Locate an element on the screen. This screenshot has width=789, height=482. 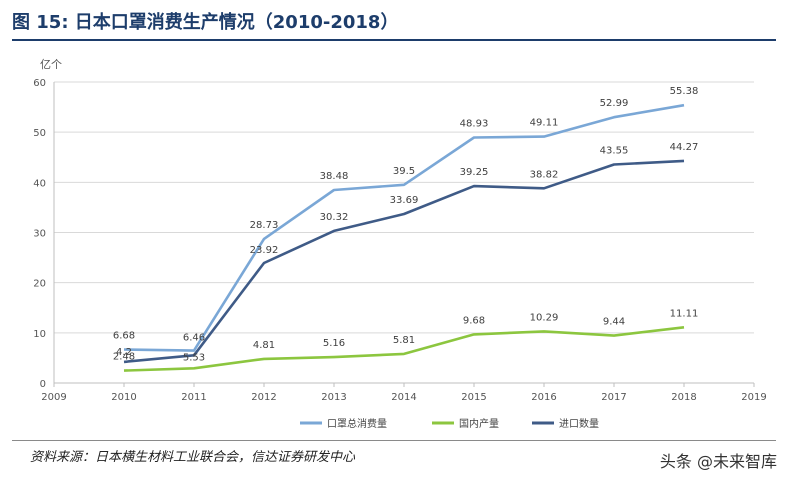
data-label: 28.73 is located at coordinates (264, 225).